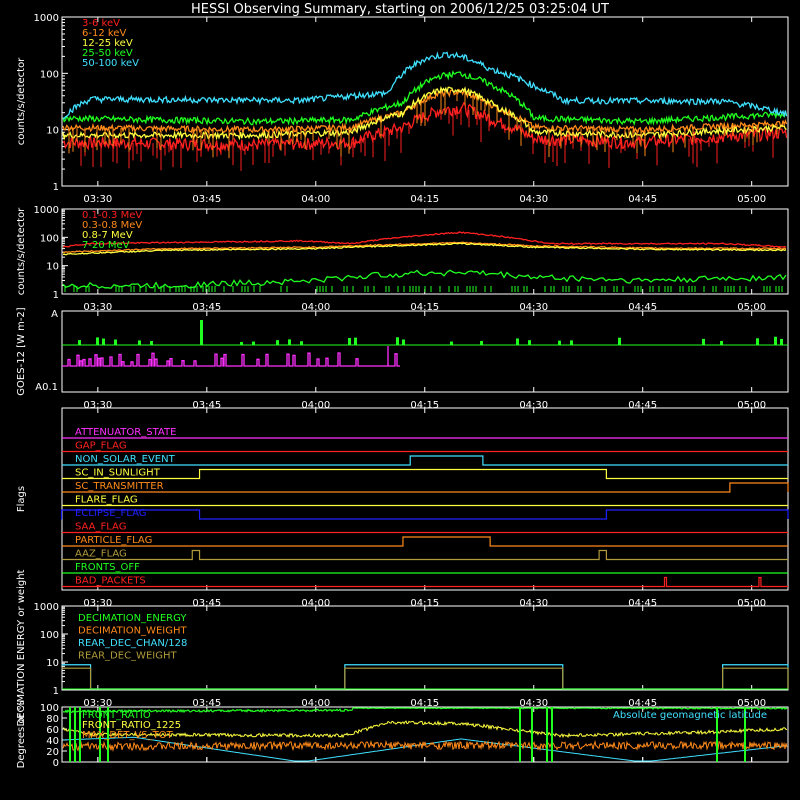 The image size is (800, 800). I want to click on flag-label: GAP_FLAG, so click(101, 446).